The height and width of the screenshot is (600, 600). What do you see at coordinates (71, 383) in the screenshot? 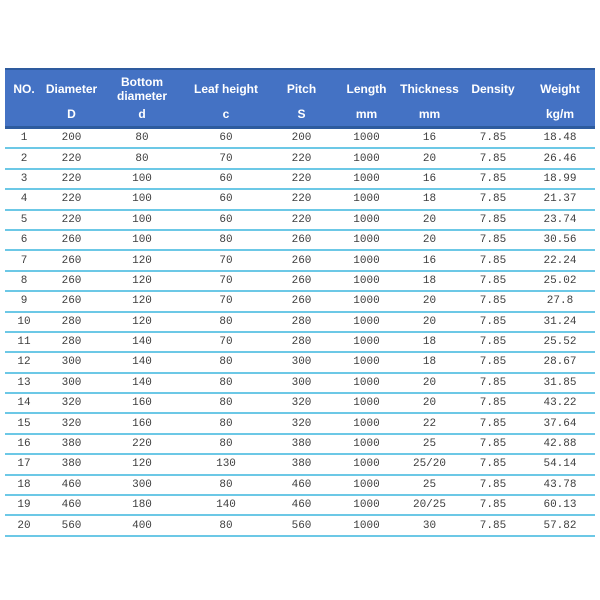
I see `cell-diameter: 300` at bounding box center [71, 383].